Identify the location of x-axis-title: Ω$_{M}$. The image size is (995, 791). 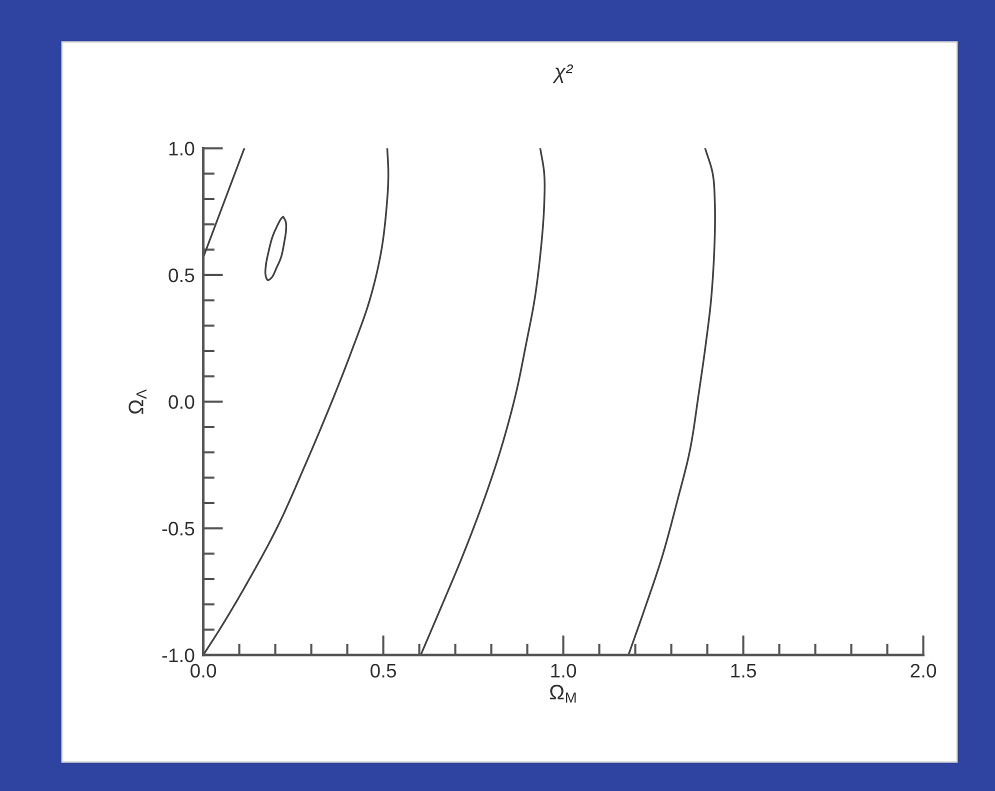
(563, 693).